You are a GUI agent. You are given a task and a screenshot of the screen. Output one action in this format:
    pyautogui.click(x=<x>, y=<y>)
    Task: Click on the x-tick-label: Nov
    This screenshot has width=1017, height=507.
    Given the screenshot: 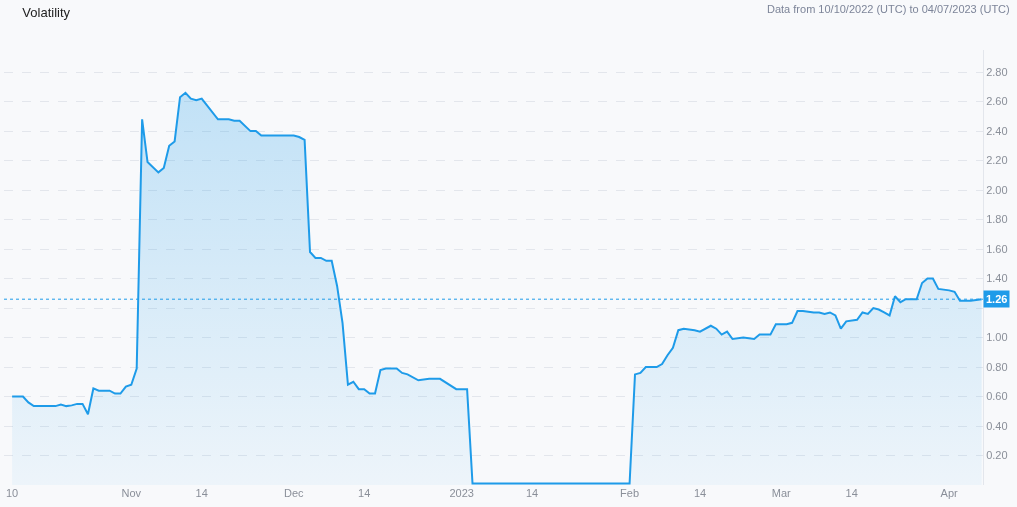 What is the action you would take?
    pyautogui.click(x=131, y=493)
    